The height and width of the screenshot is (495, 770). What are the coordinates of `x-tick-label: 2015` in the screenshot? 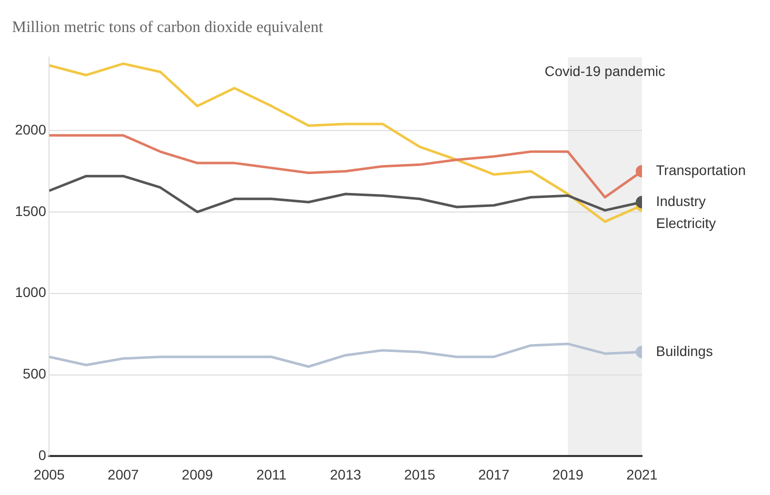 It's located at (420, 474).